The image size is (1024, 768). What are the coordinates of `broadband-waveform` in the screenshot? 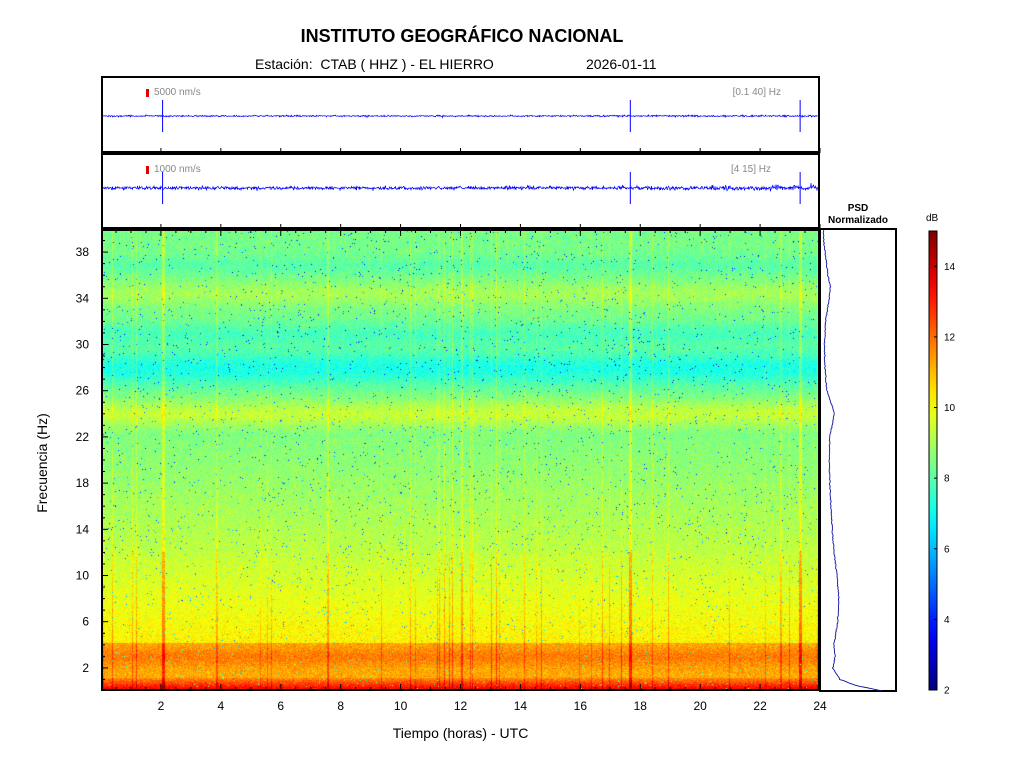 It's located at (460, 116).